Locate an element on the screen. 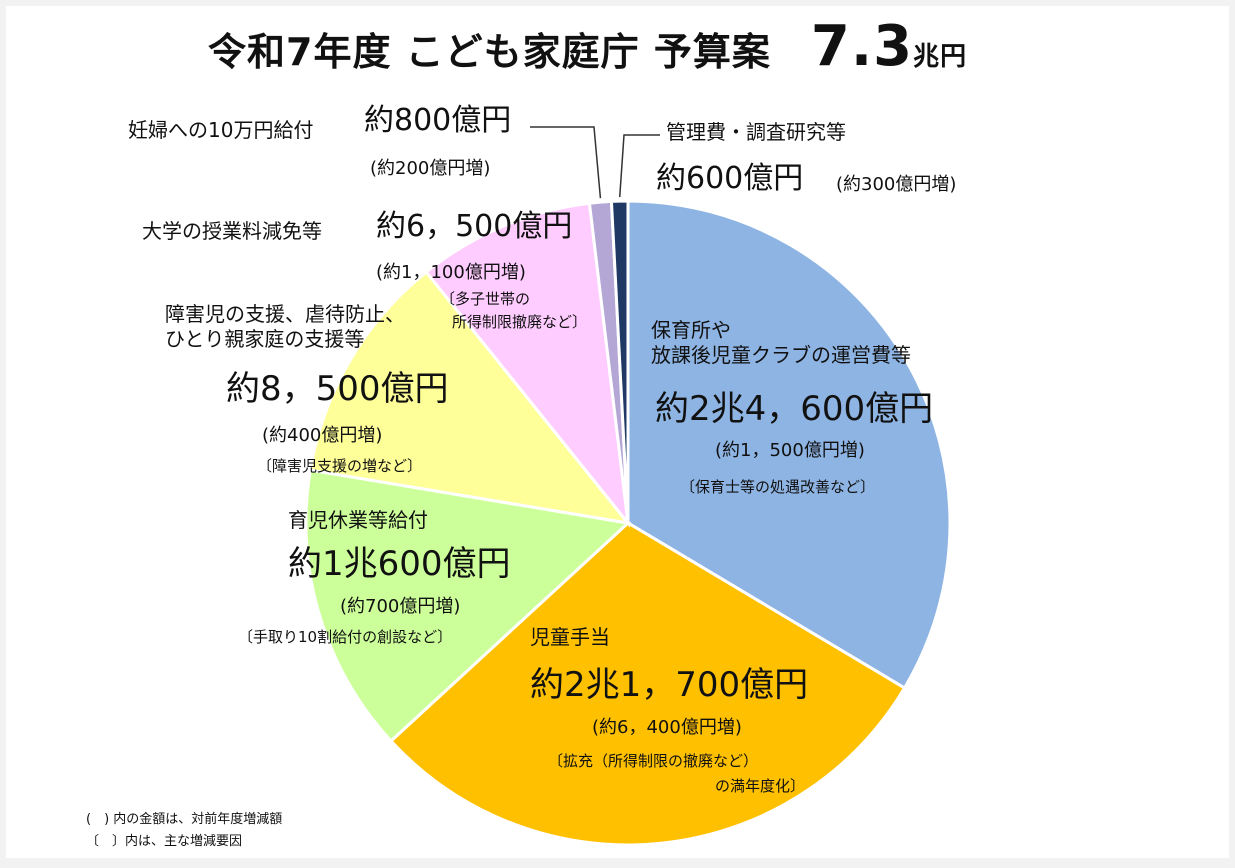  footnote-1: ( ) 内の金額は、対前年度増減額 is located at coordinates (184, 819).